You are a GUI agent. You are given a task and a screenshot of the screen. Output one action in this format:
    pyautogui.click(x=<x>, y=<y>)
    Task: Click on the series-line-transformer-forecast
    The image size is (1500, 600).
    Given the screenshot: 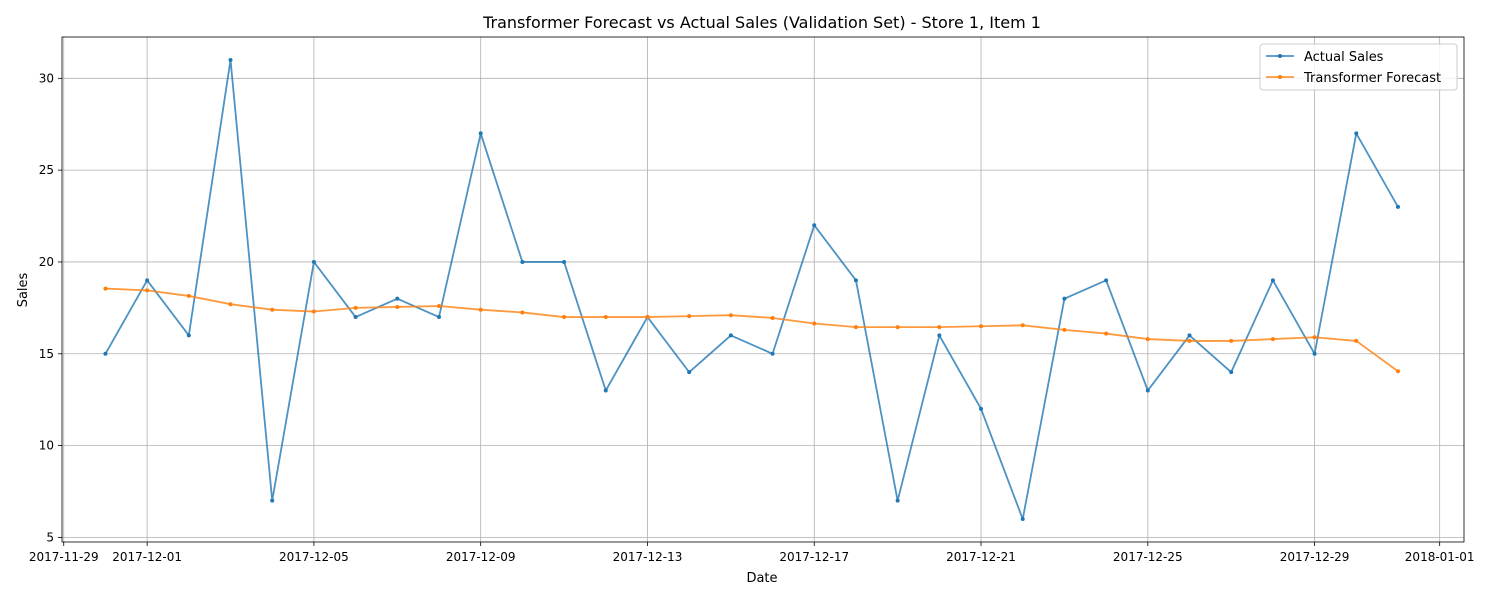 What is the action you would take?
    pyautogui.click(x=752, y=329)
    